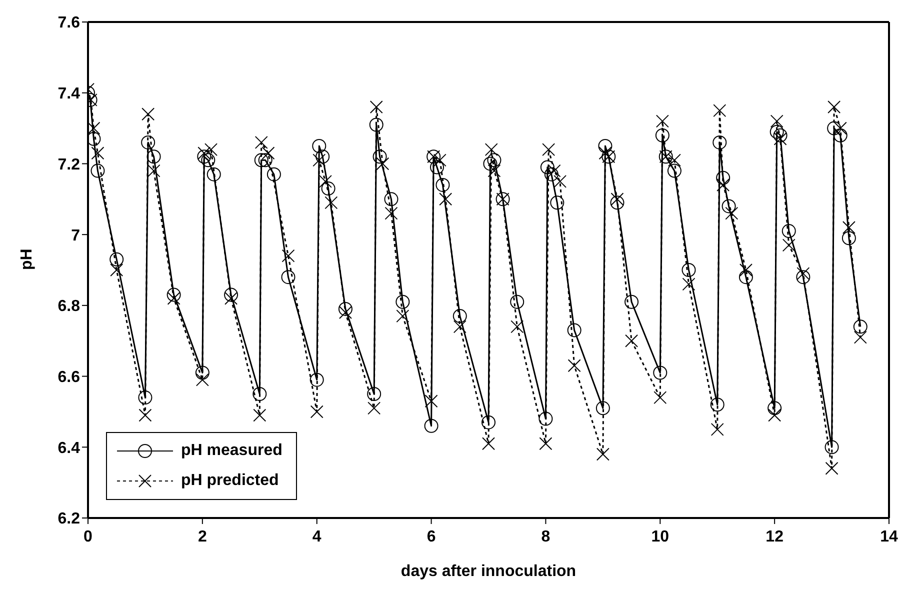 Image resolution: width=909 pixels, height=607 pixels. What do you see at coordinates (775, 537) in the screenshot?
I see `x-tick-label: 12` at bounding box center [775, 537].